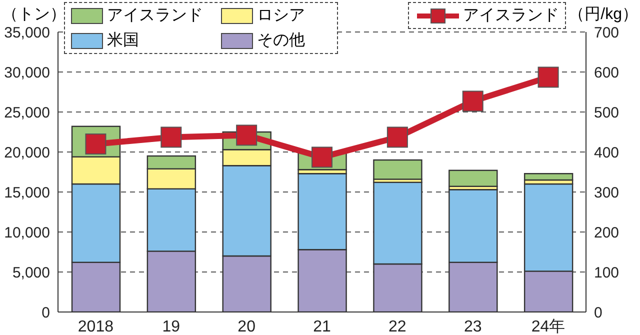 The image size is (640, 335). I want to click on y-tick-label: 30,000, so click(27, 73).